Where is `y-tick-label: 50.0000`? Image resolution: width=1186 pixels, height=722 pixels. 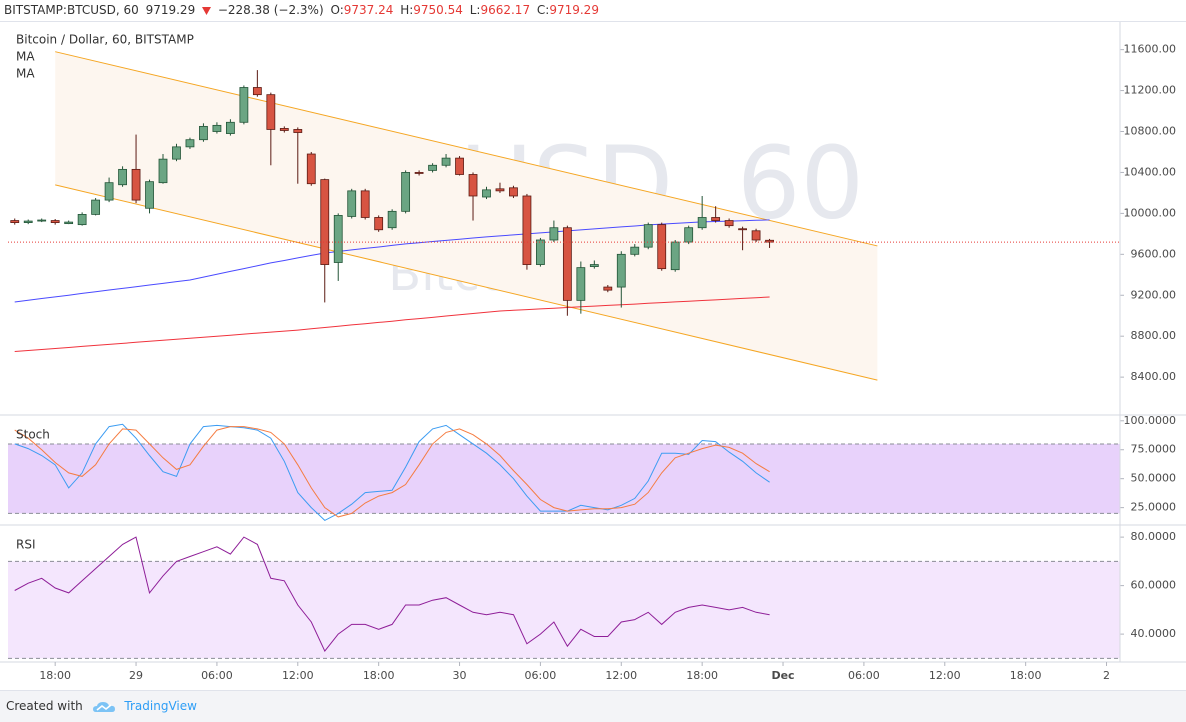
y-tick-label: 50.0000 is located at coordinates (1154, 478).